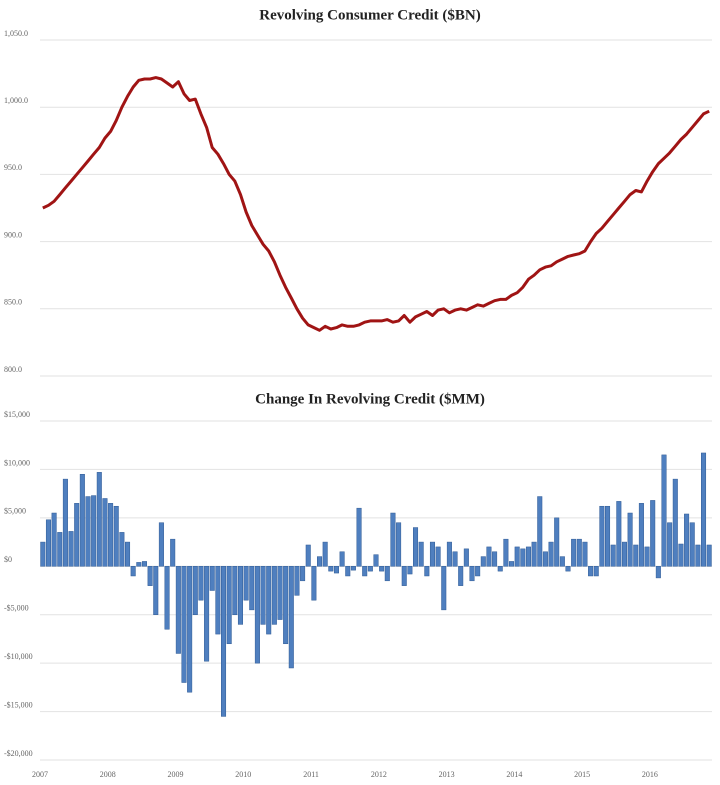  I want to click on y-tick-label: $15,000, so click(17, 414).